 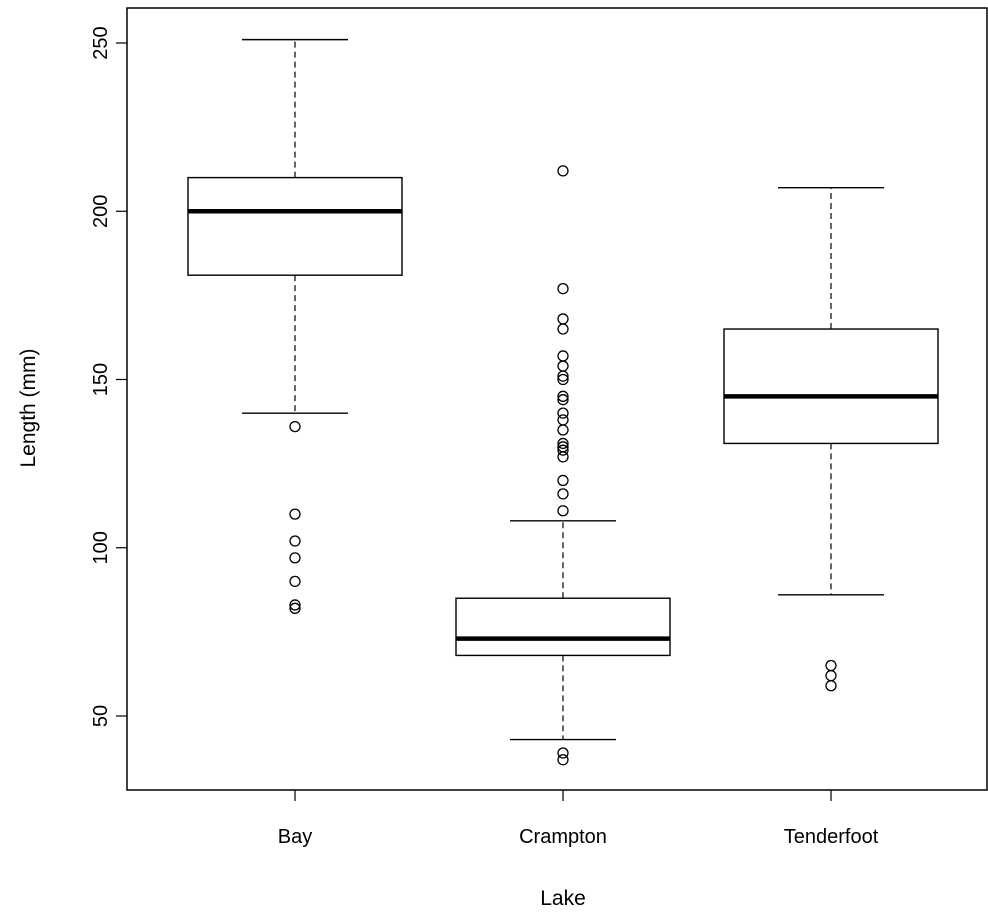 I want to click on y-tick-label: 250, so click(x=101, y=42).